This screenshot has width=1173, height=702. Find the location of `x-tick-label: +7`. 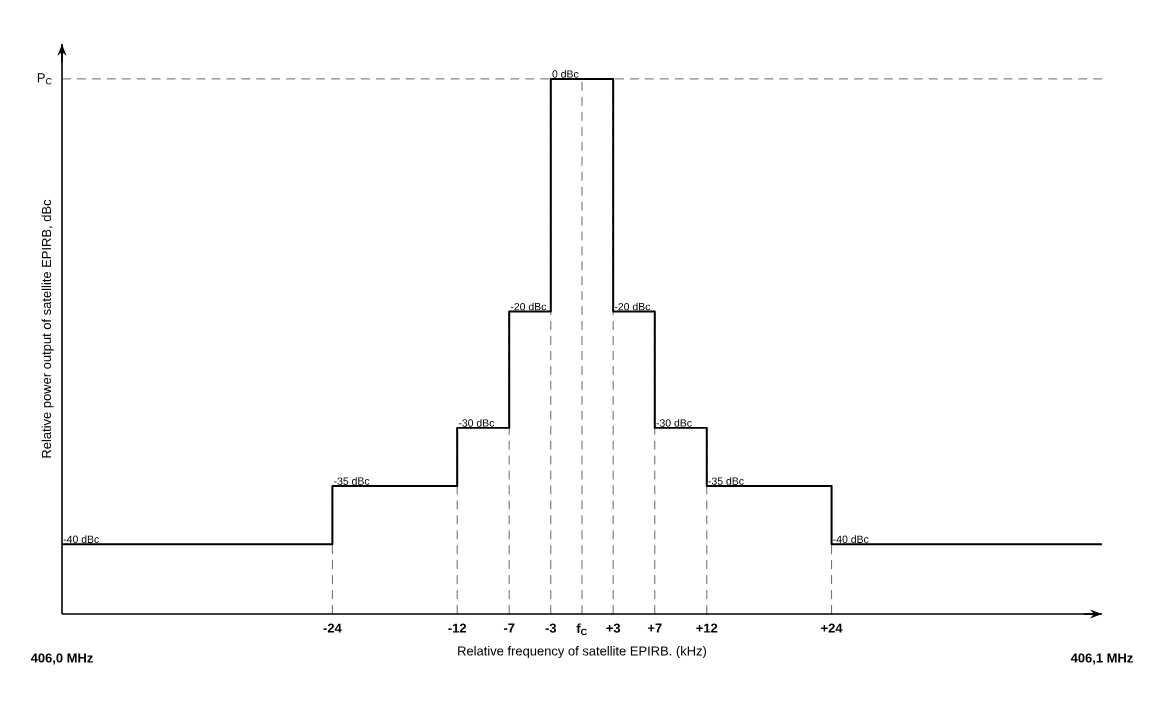

x-tick-label: +7 is located at coordinates (654, 628).